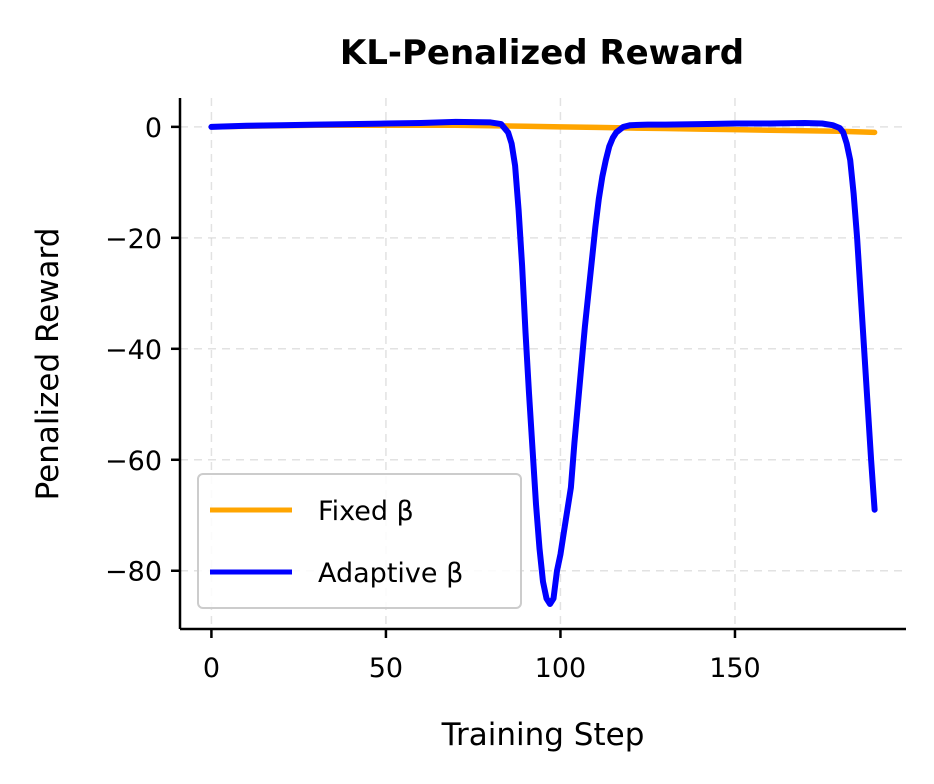  I want to click on y-tick-label-1: −20, so click(133, 239).